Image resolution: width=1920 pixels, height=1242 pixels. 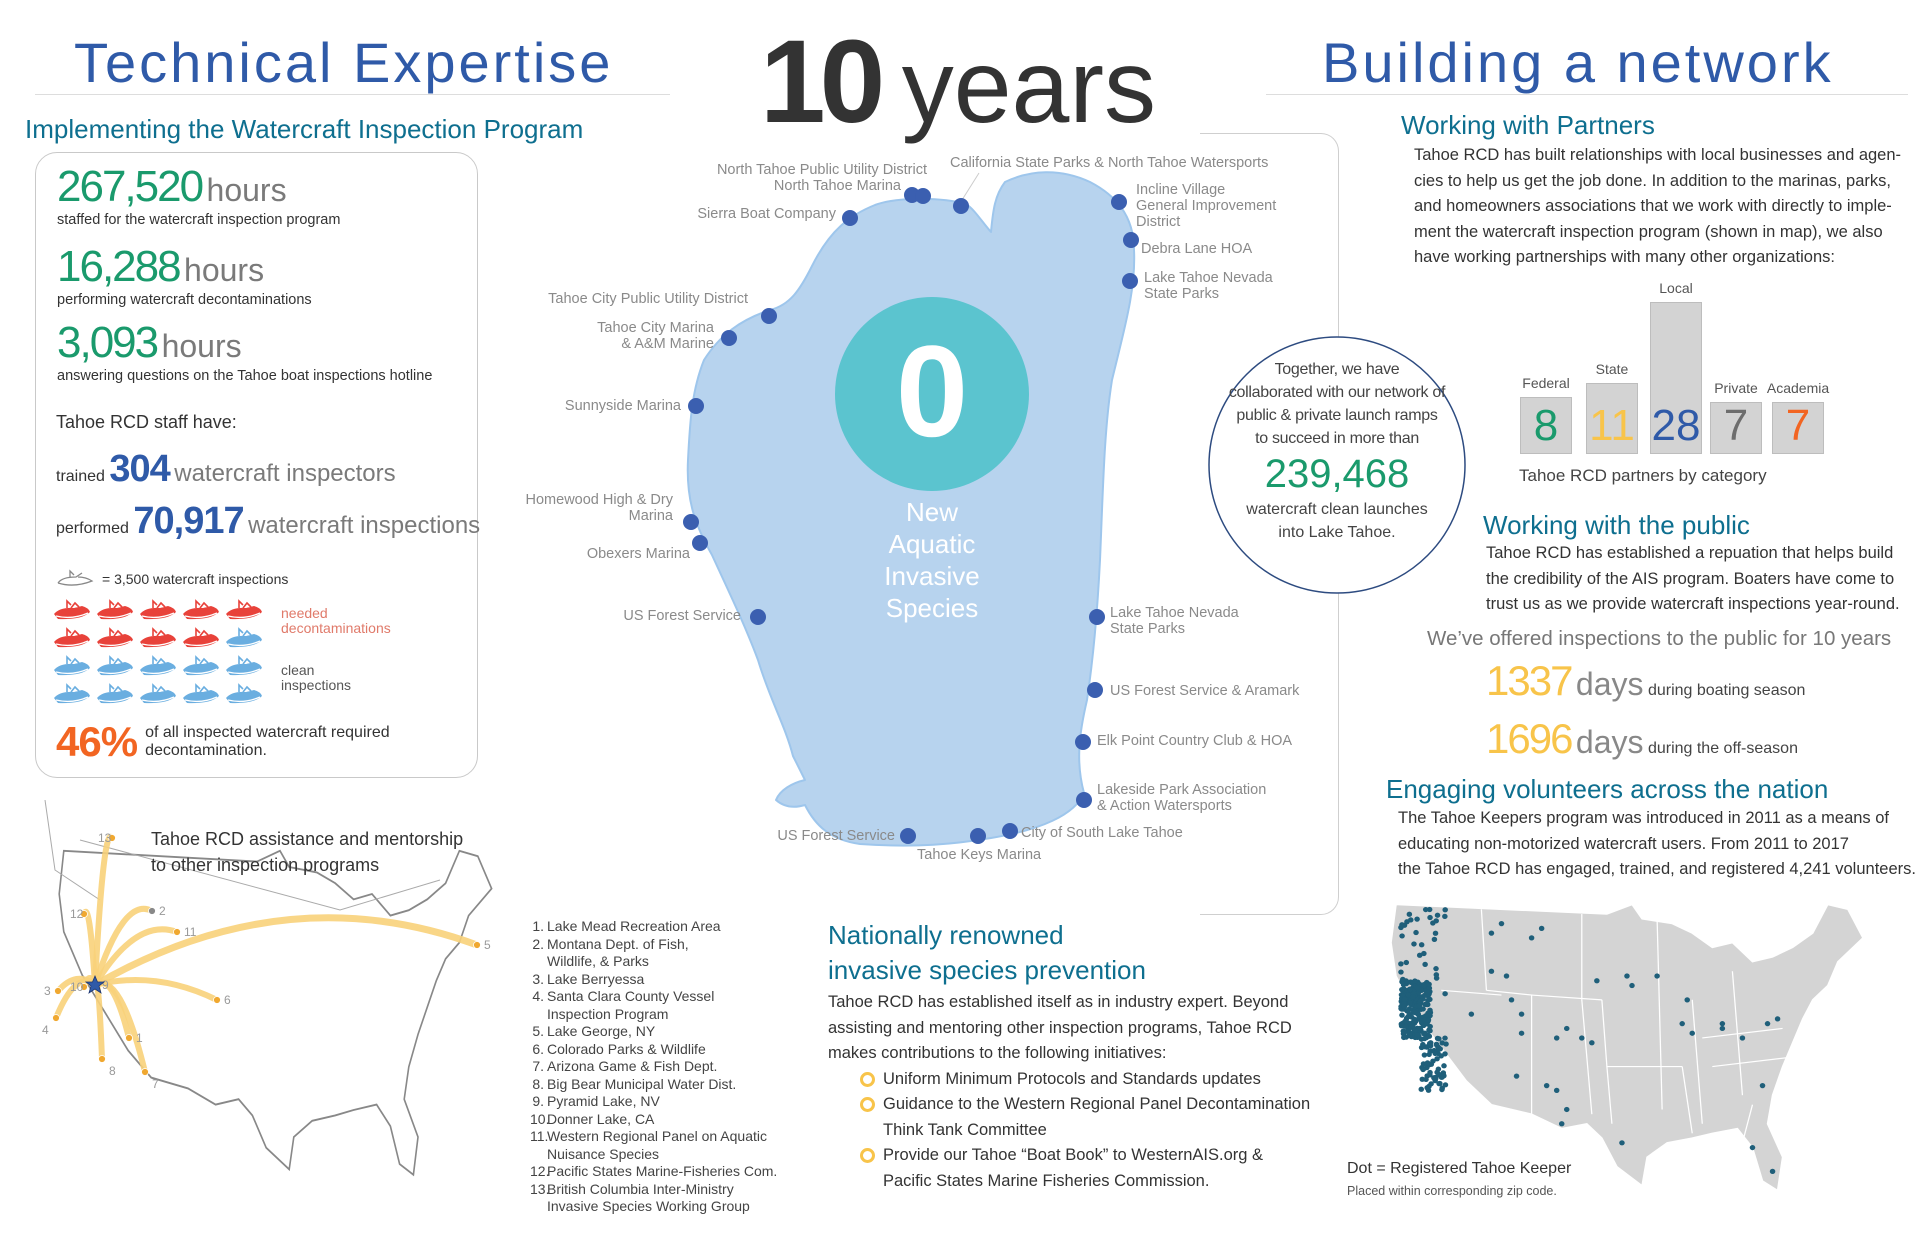 What do you see at coordinates (1102, 833) in the screenshot?
I see `label-line: City of South Lake Tahoe` at bounding box center [1102, 833].